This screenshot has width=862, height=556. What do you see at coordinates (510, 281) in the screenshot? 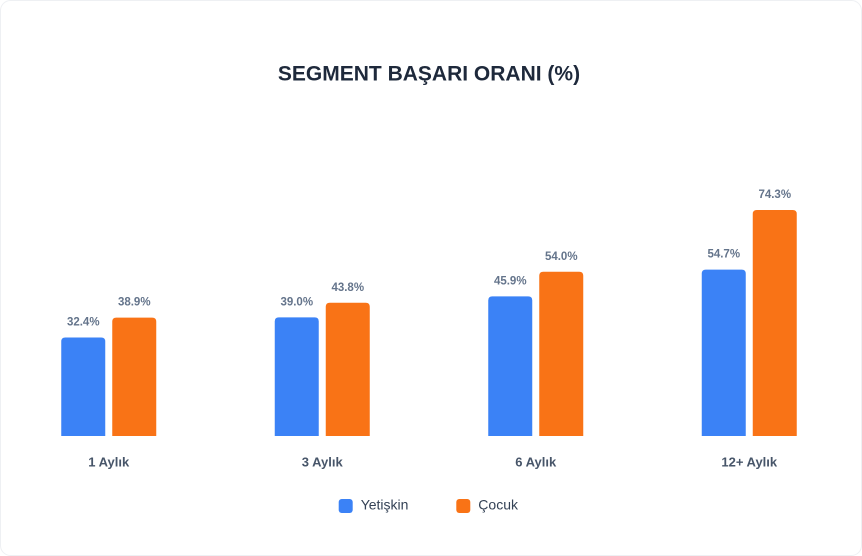
I see `value-label: 45.9%` at bounding box center [510, 281].